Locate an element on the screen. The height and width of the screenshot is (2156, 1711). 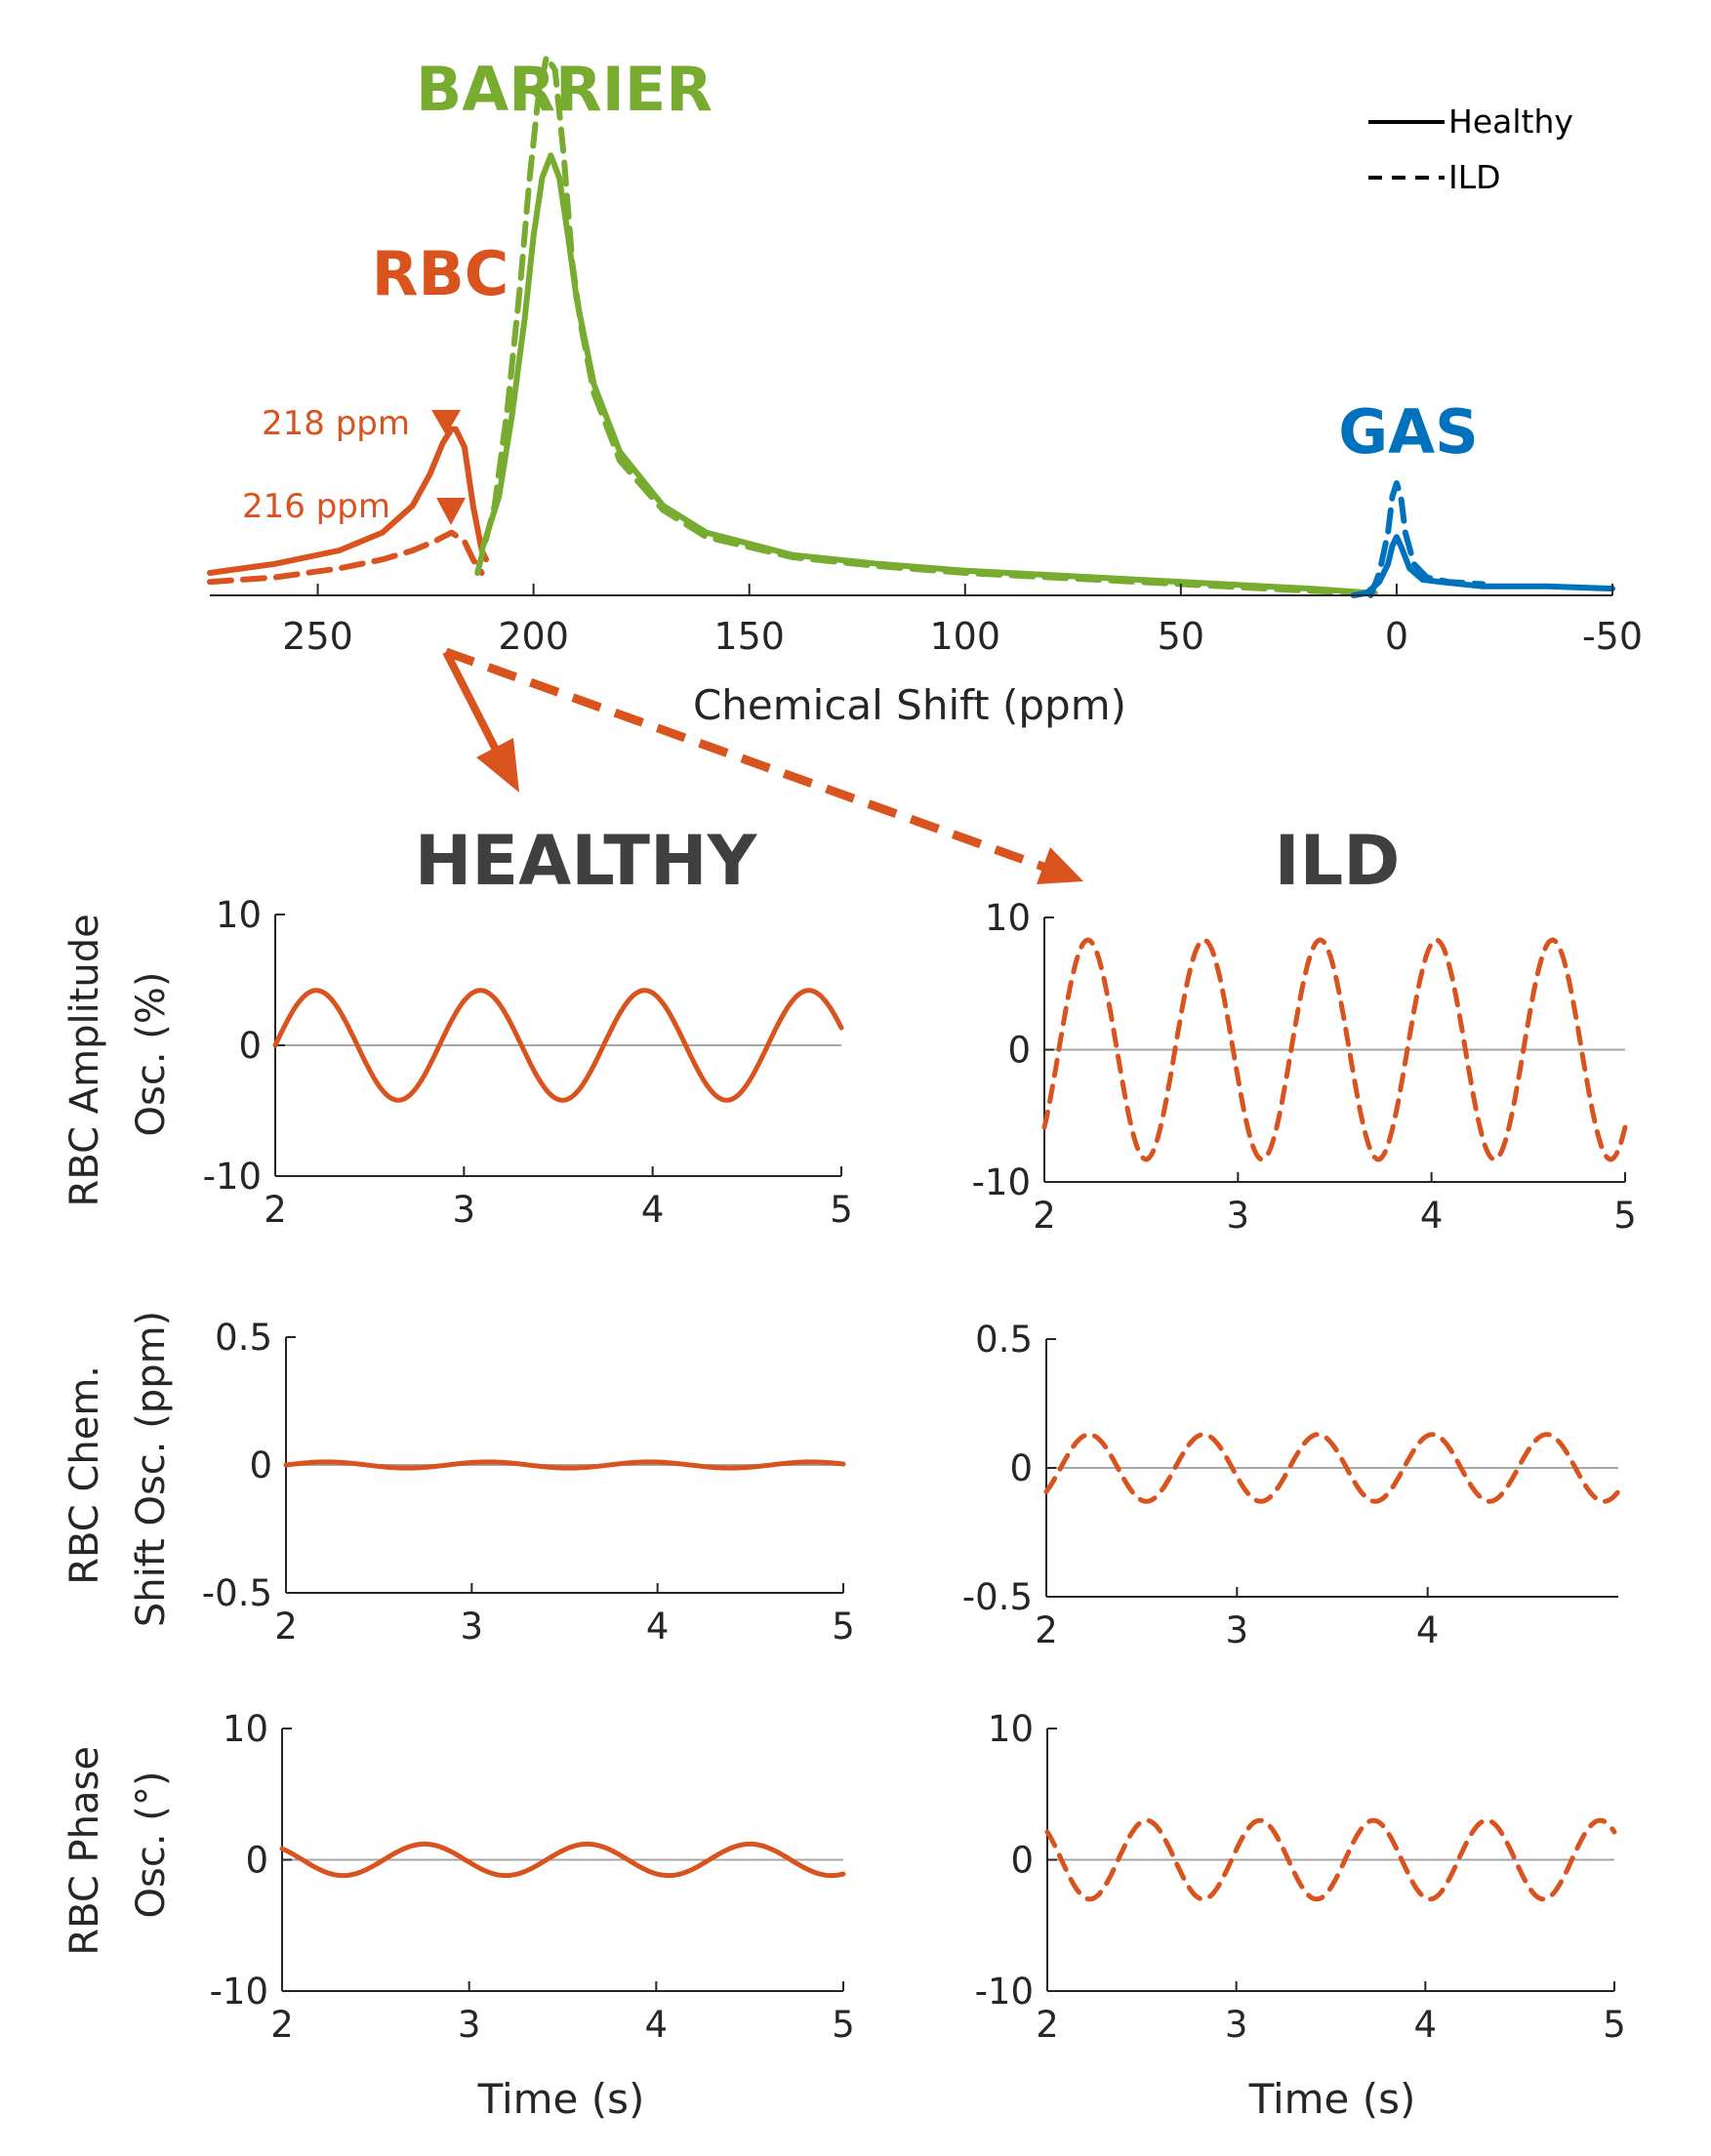
row-label-amplitude-line2: Osc. (%) is located at coordinates (151, 1054).